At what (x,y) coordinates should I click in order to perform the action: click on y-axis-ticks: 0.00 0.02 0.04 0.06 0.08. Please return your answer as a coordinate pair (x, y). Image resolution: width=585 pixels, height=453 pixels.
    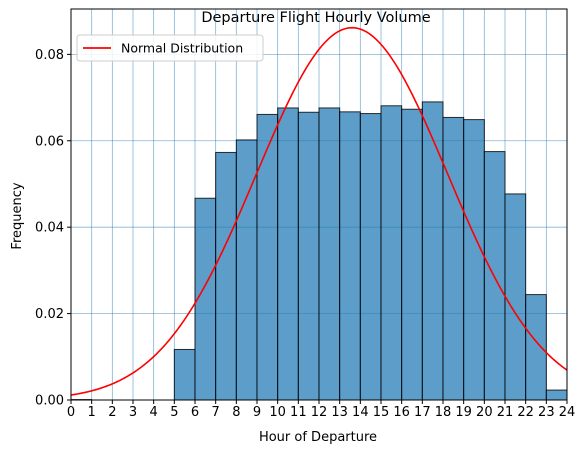
    Looking at the image, I should click on (53, 228).